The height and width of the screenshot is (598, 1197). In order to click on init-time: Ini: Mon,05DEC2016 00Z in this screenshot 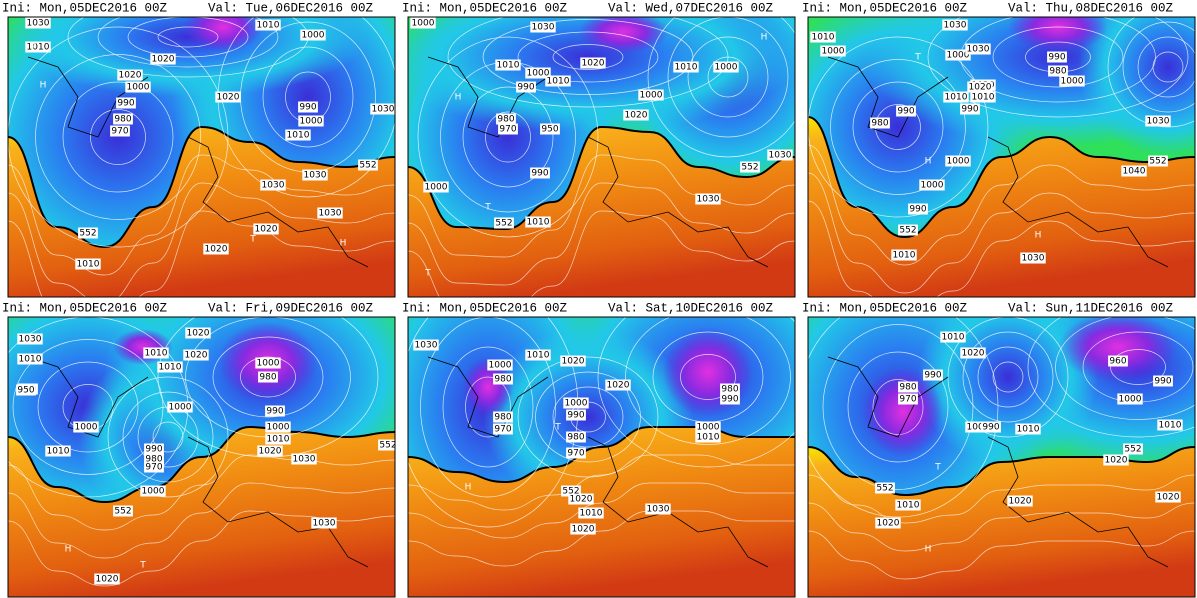, I will do `click(485, 8)`.